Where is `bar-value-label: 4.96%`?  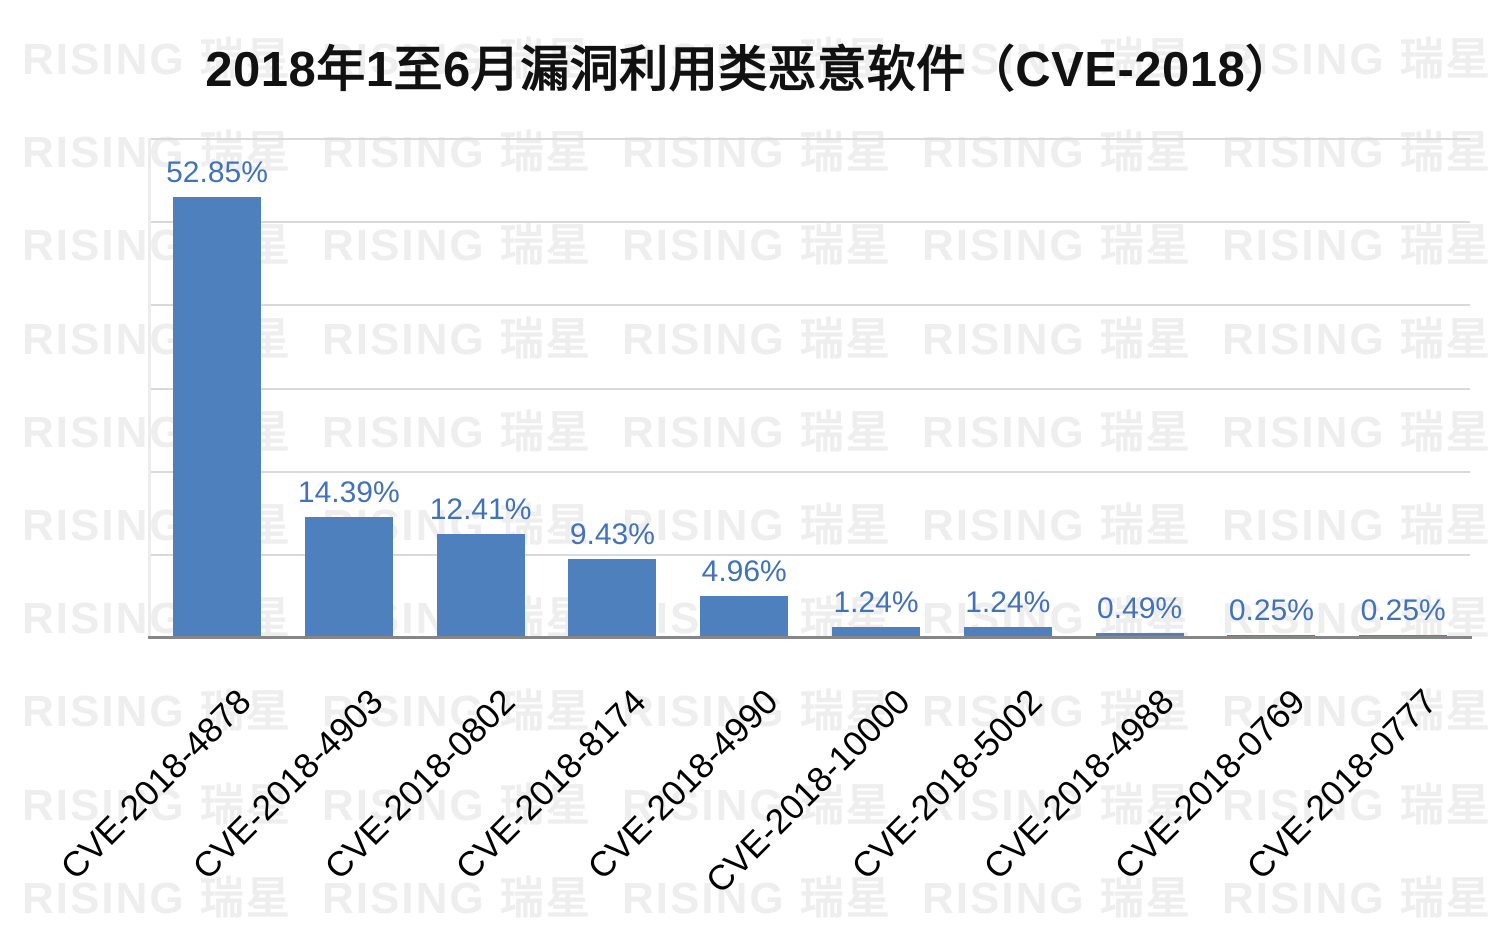 bar-value-label: 4.96% is located at coordinates (744, 571).